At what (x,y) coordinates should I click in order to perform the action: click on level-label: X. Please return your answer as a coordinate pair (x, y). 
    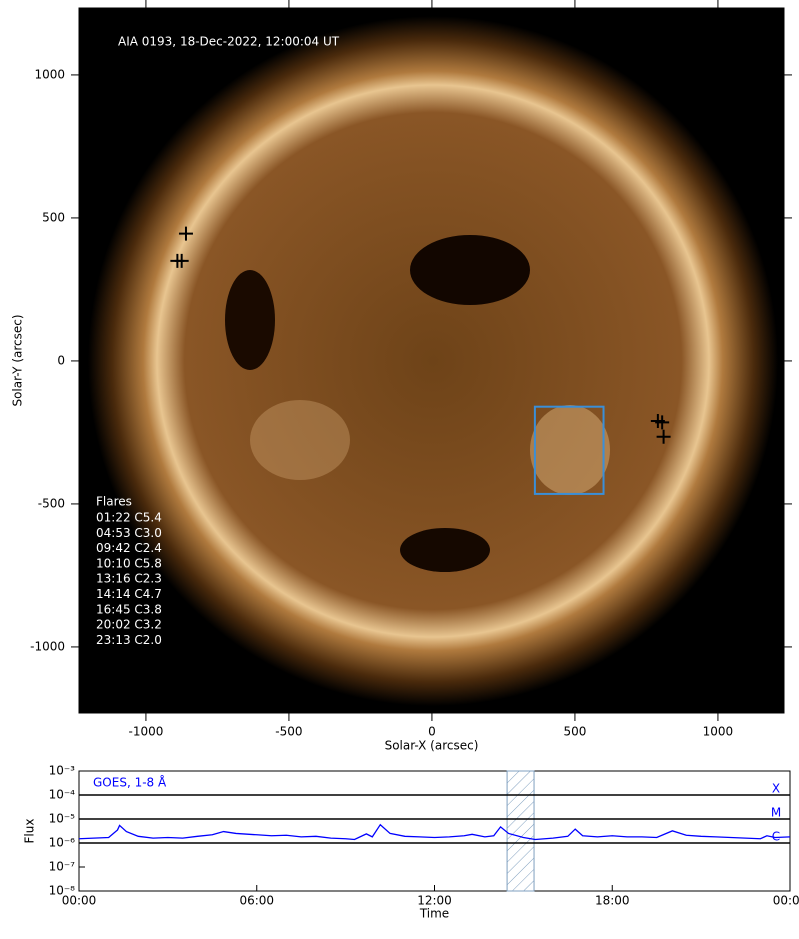
    Looking at the image, I should click on (776, 789).